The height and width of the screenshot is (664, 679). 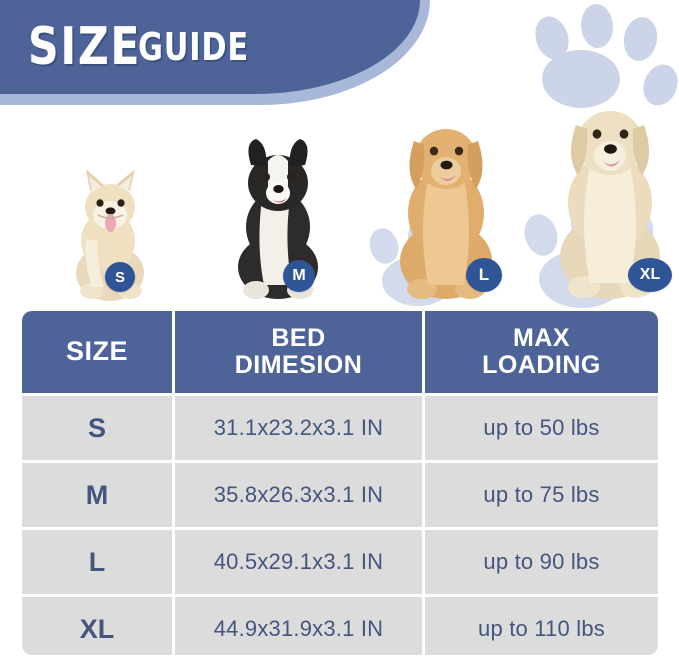 What do you see at coordinates (297, 428) in the screenshot?
I see `cell-bed-dimension: 31.1x23.2x3.1 IN` at bounding box center [297, 428].